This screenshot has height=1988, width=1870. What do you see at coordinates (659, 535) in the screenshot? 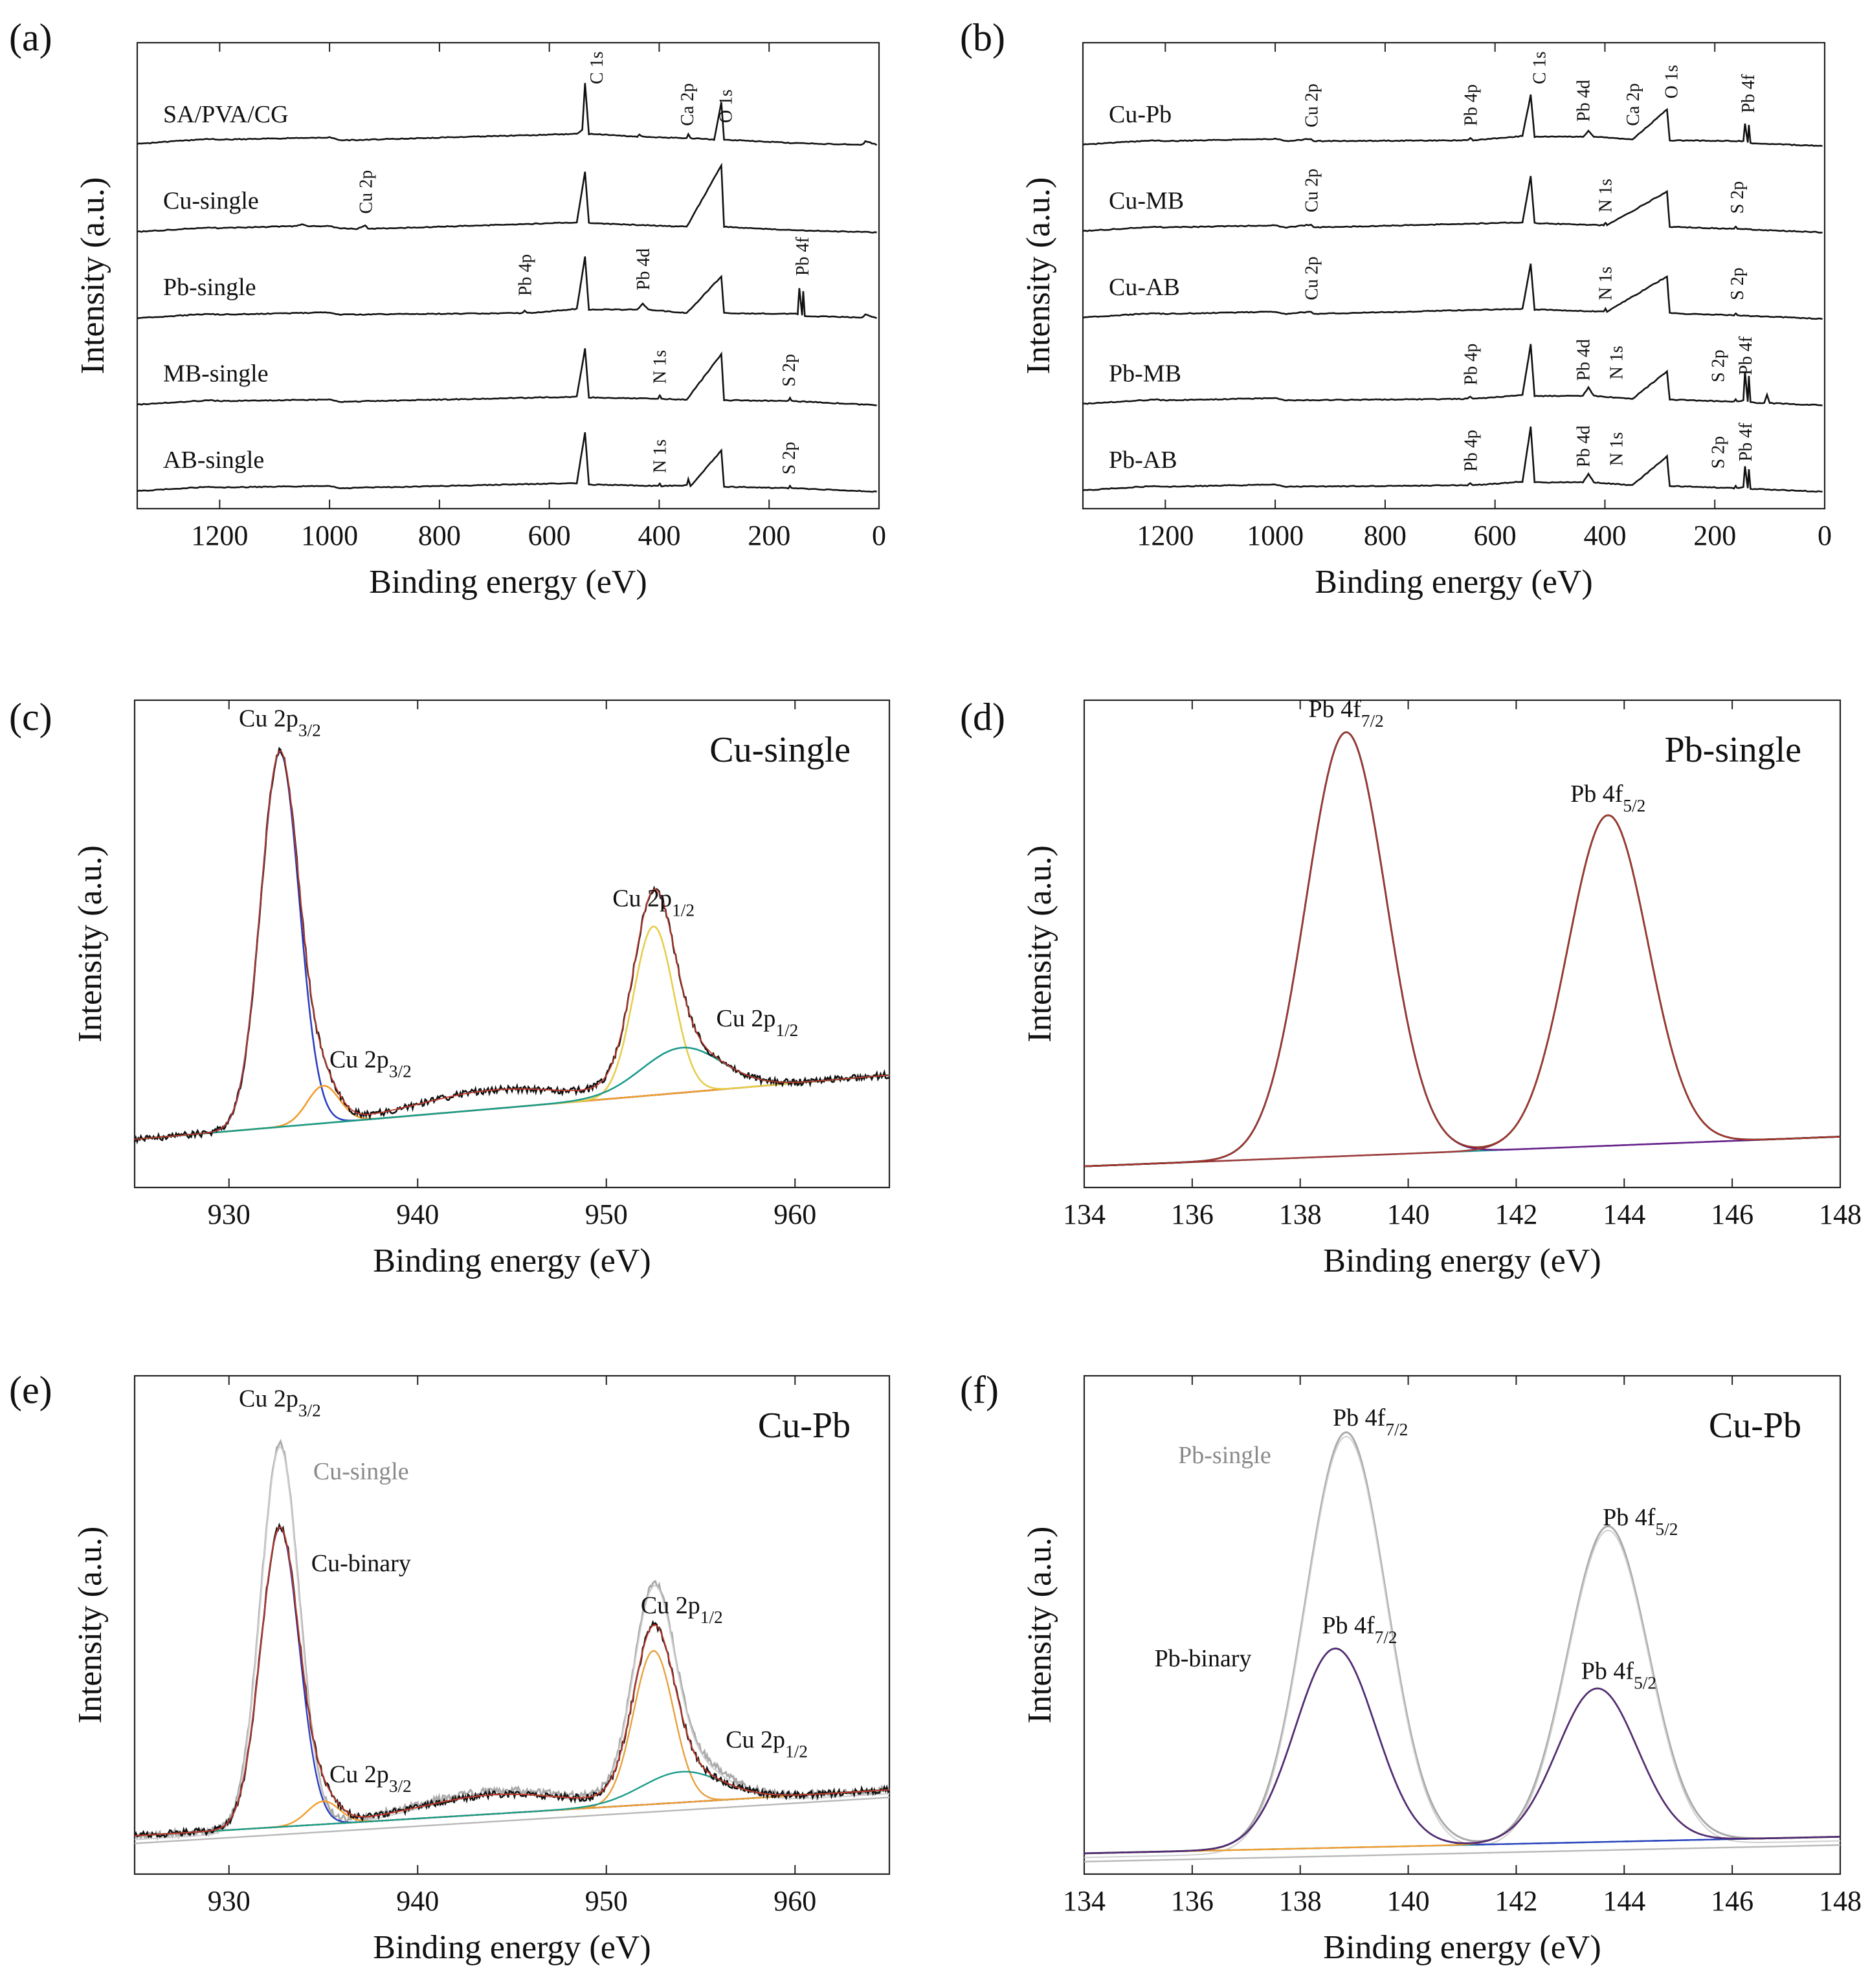
I see `x-tick-label: 400` at bounding box center [659, 535].